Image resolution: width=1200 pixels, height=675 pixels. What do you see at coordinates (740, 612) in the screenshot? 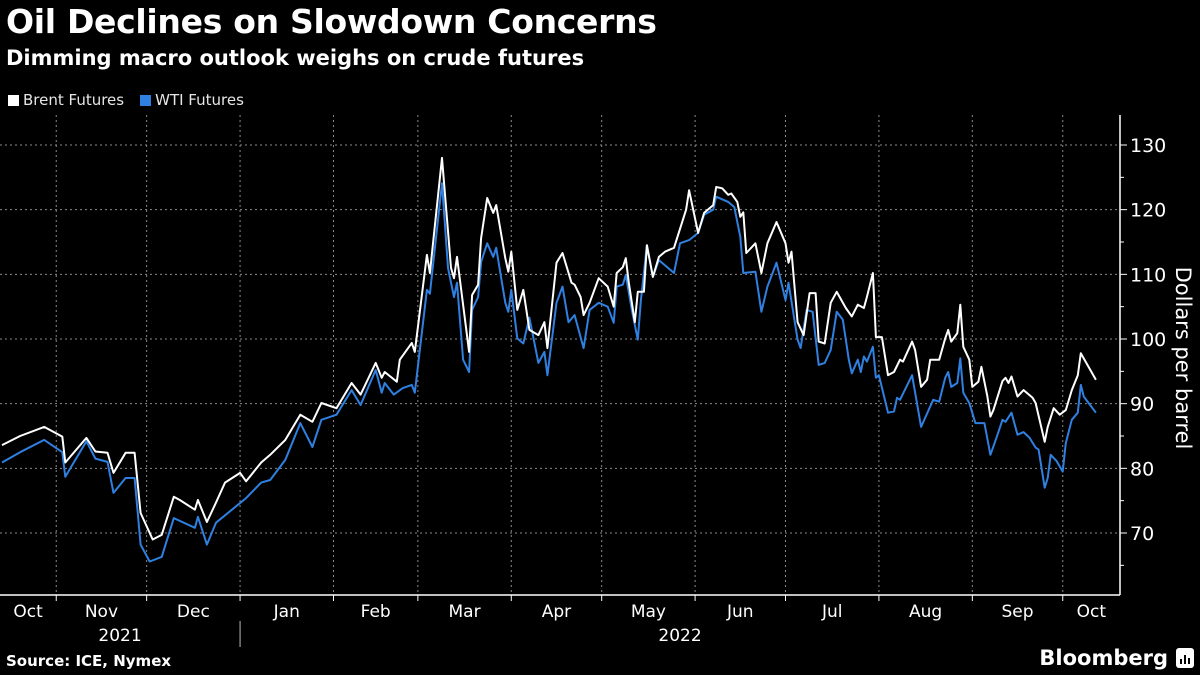
I see `x-month-label: Jun` at bounding box center [740, 612].